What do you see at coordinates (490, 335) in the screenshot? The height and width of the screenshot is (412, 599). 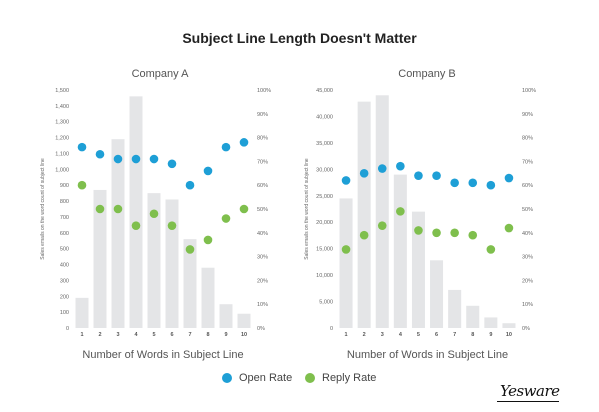 I see `company-b-x-tick-label: 9` at bounding box center [490, 335].